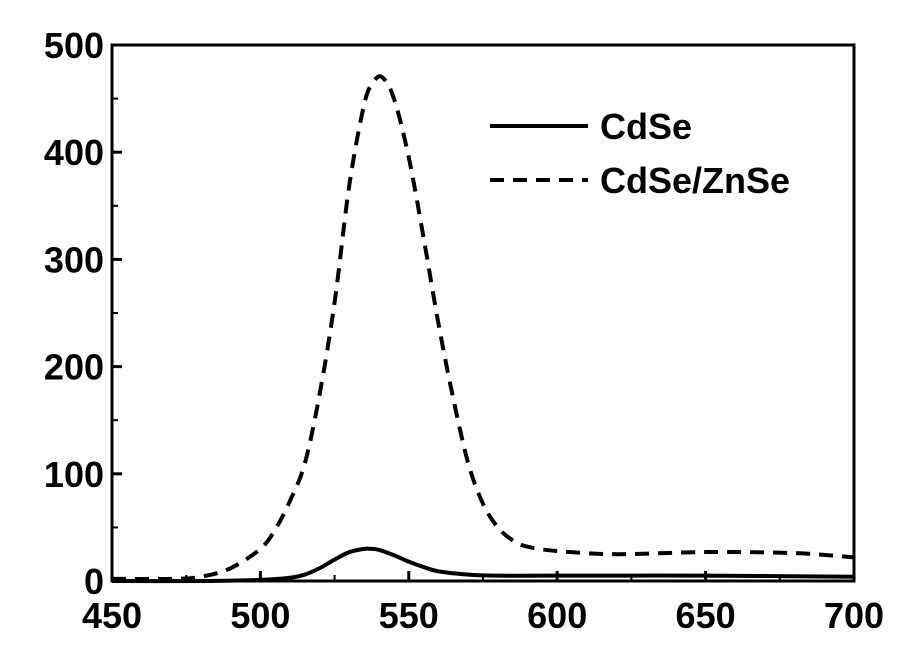  What do you see at coordinates (74, 474) in the screenshot?
I see `y-tick-label: 100` at bounding box center [74, 474].